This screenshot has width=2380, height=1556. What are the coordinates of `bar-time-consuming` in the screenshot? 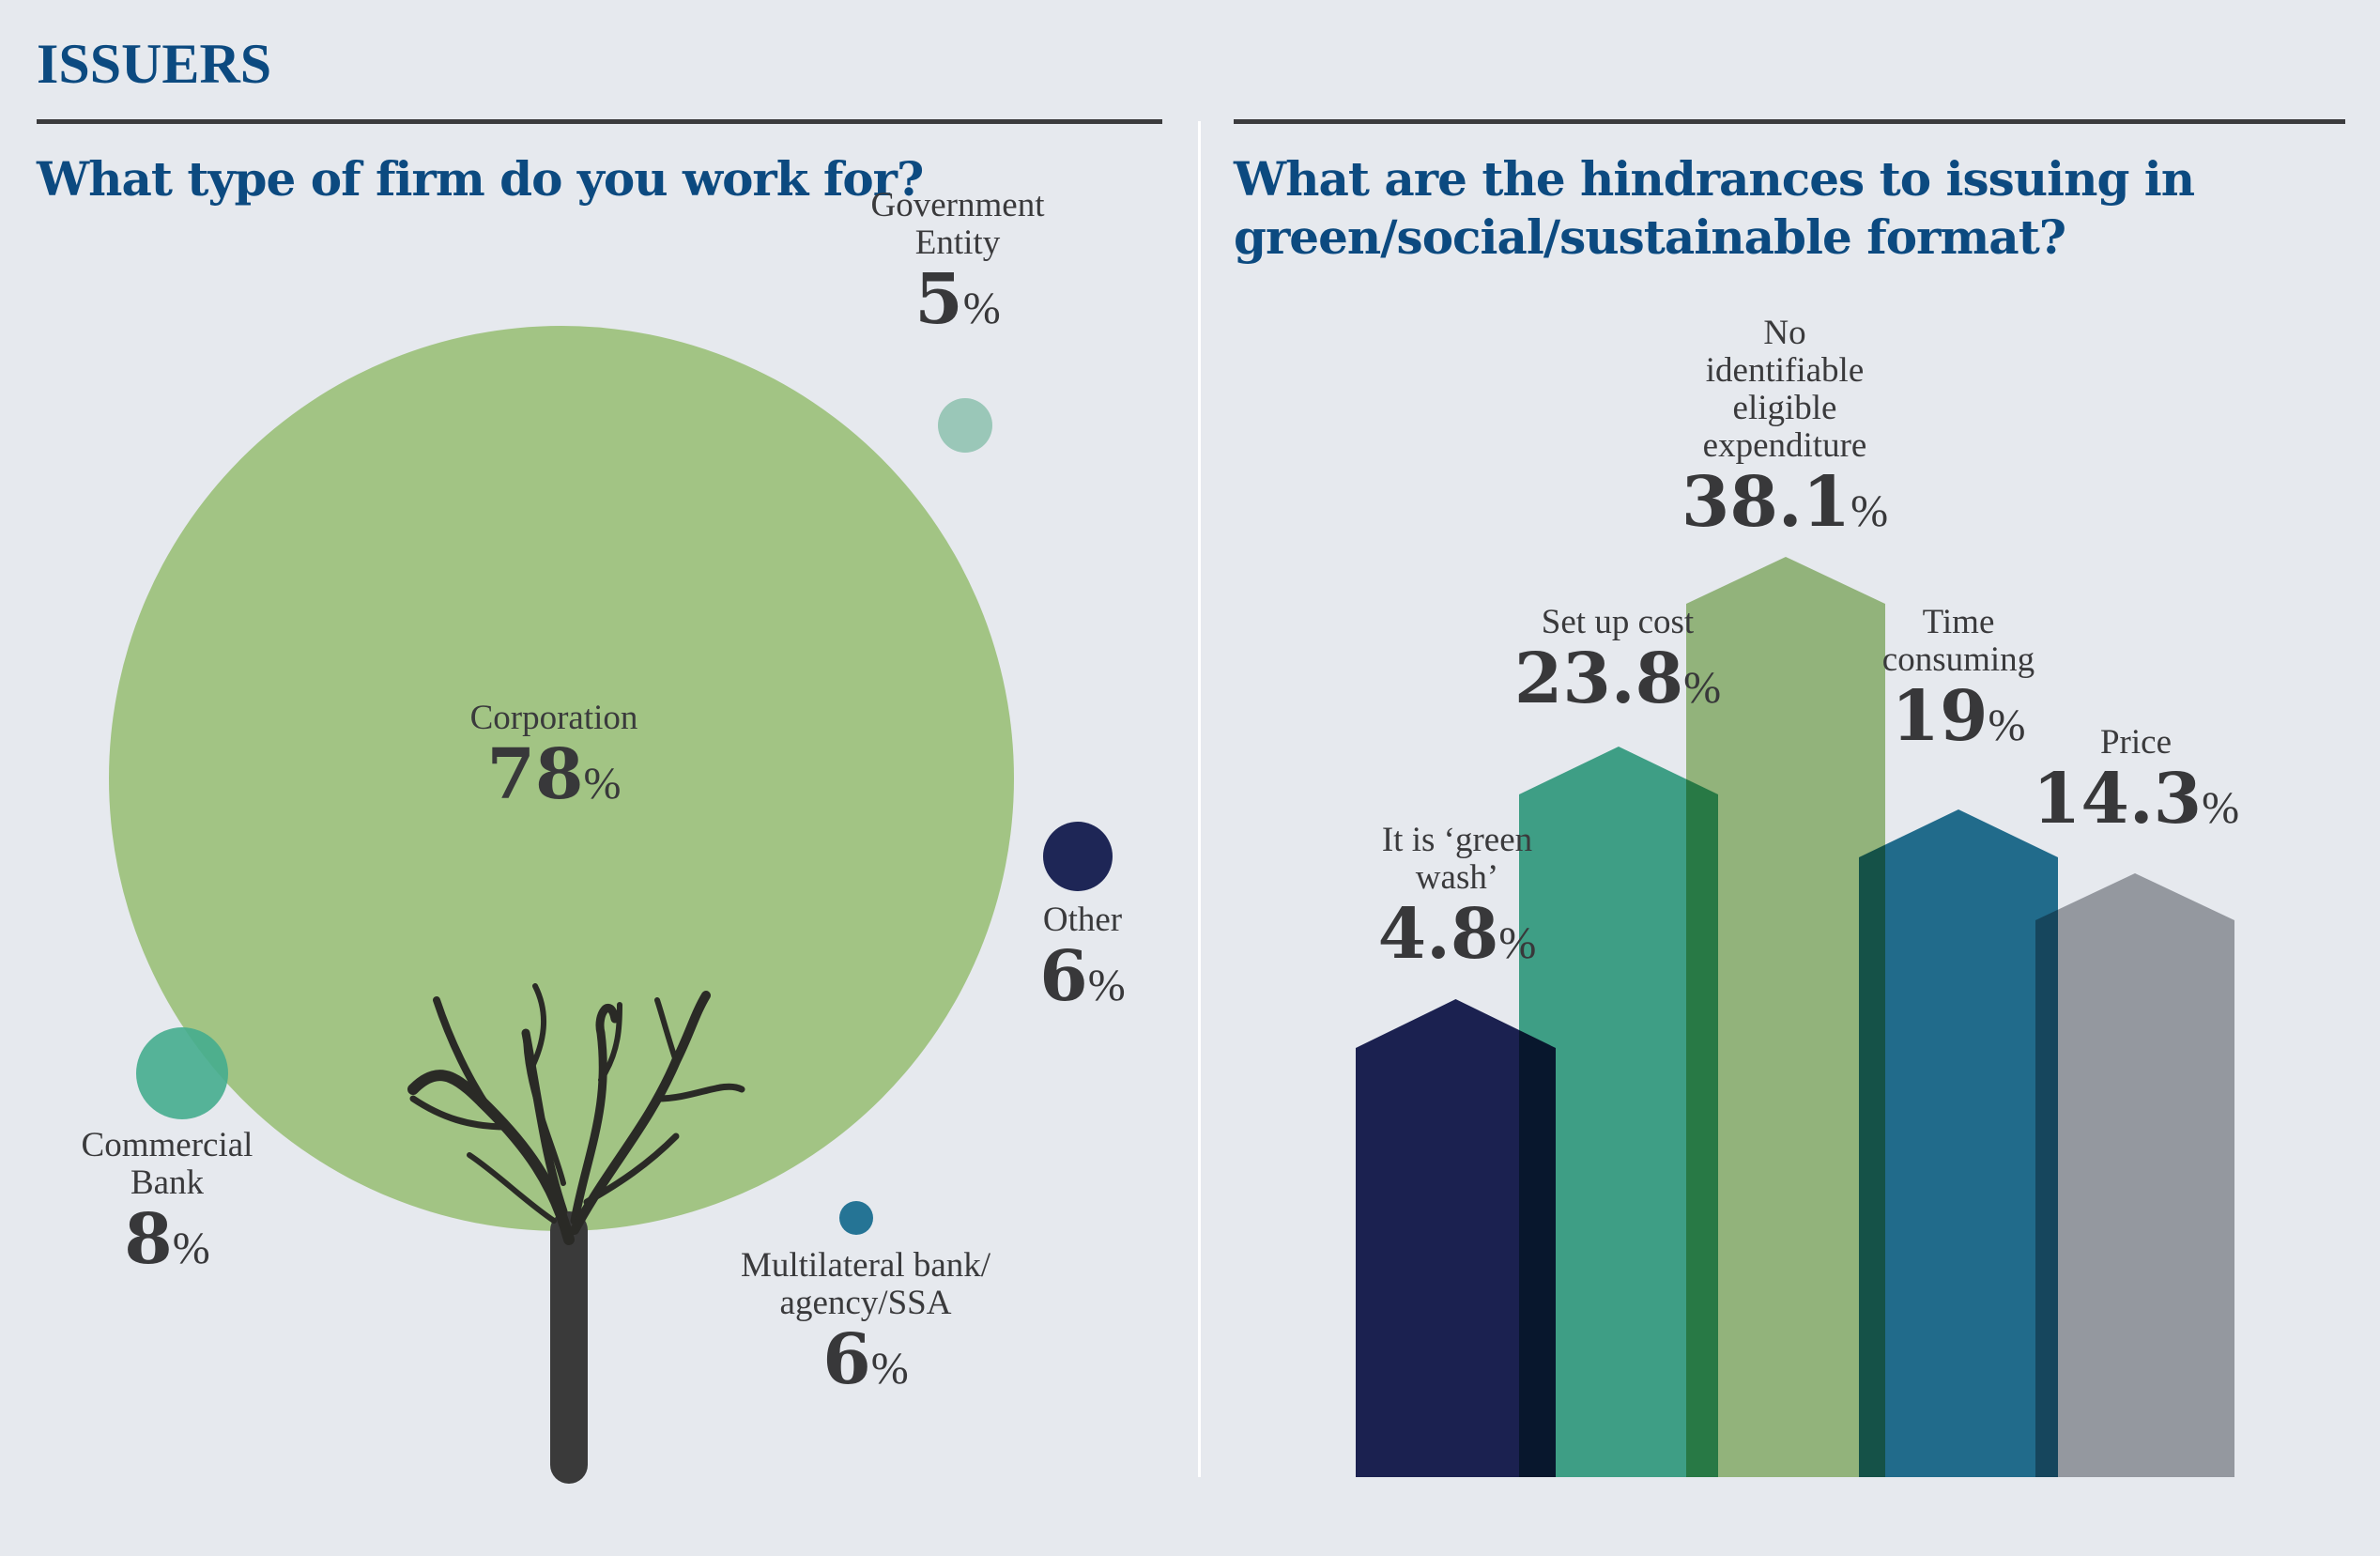 It's located at (1958, 1143).